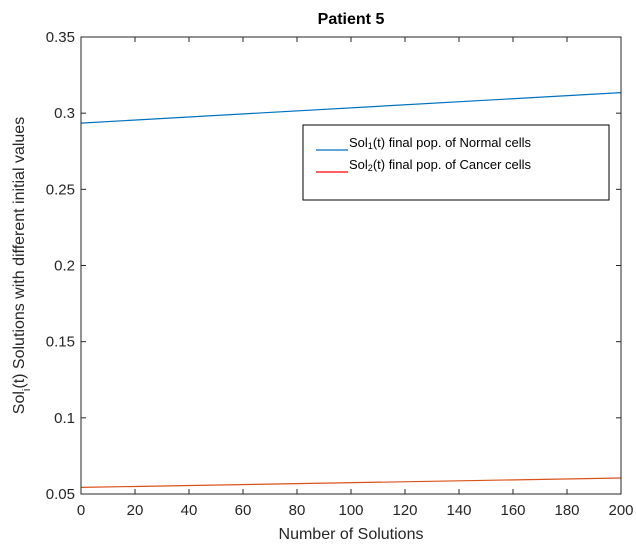 The width and height of the screenshot is (636, 546). I want to click on x-tick-label: 40, so click(189, 510).